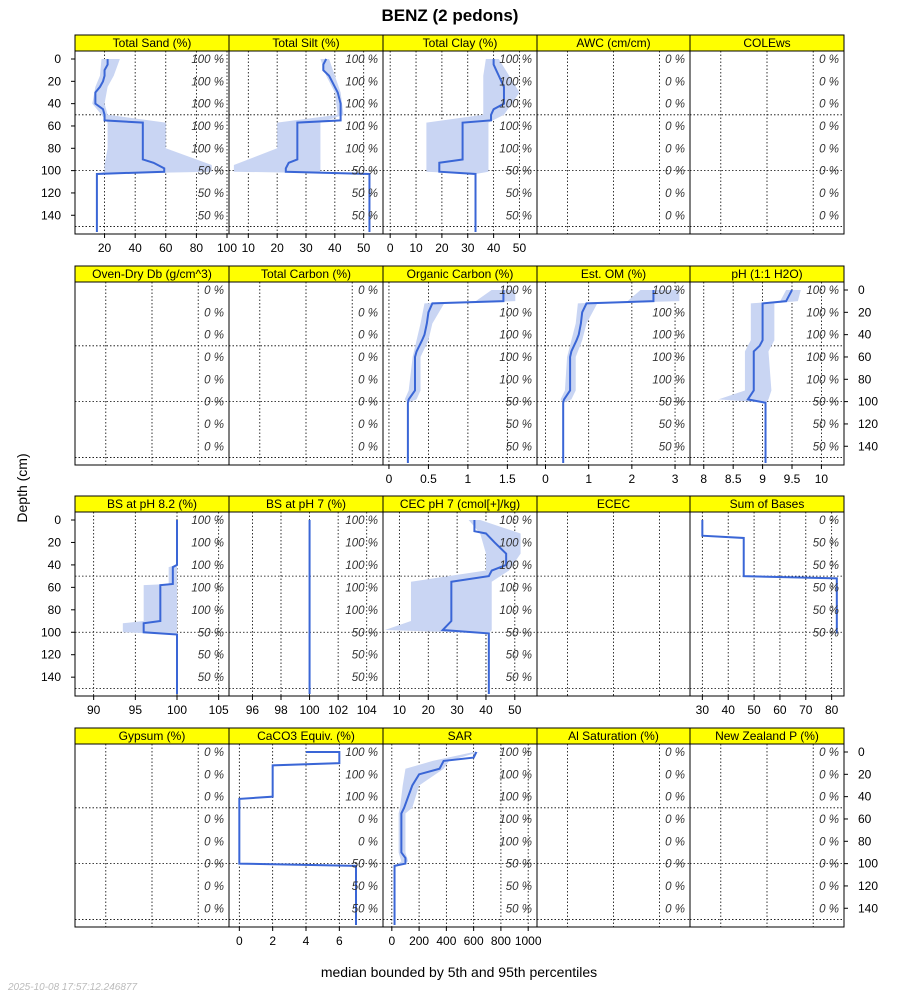  What do you see at coordinates (22, 487) in the screenshot?
I see `y-axis-label: Depth (cm)` at bounding box center [22, 487].